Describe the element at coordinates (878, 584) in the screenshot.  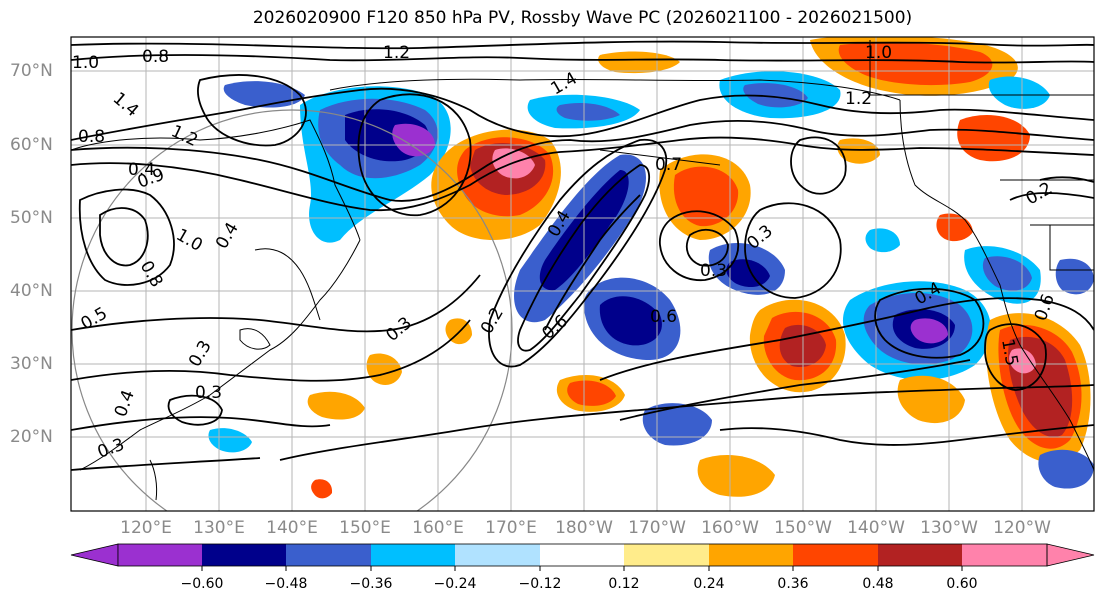
I see `colorbar-tick-label: 0.48` at that location.